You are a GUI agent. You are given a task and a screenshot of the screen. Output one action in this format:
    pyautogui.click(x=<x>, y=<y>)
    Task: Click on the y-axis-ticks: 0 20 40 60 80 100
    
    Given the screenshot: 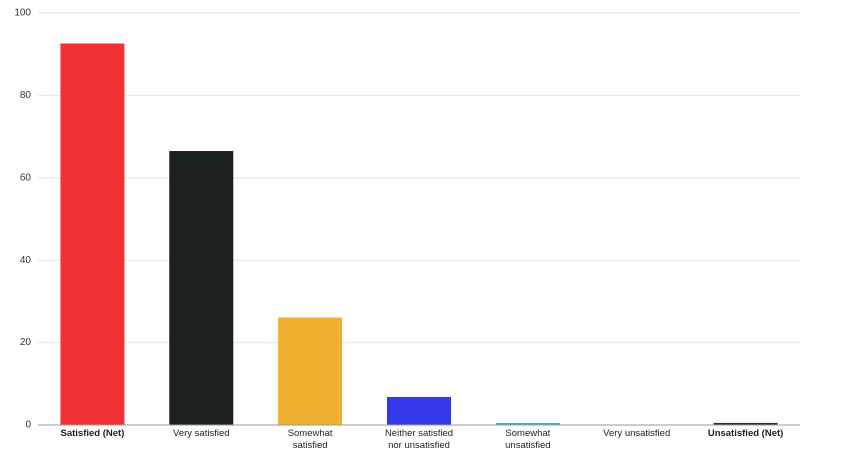 What is the action you would take?
    pyautogui.click(x=22, y=219)
    